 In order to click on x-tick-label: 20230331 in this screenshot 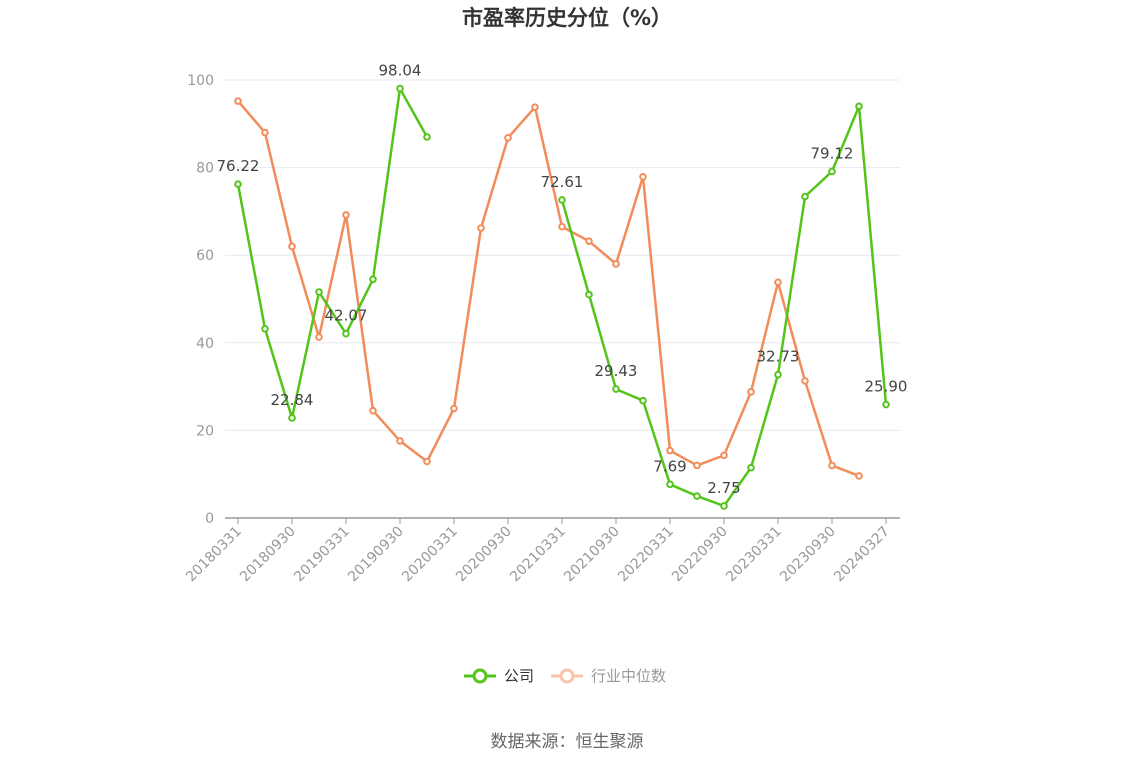, I will do `click(754, 555)`.